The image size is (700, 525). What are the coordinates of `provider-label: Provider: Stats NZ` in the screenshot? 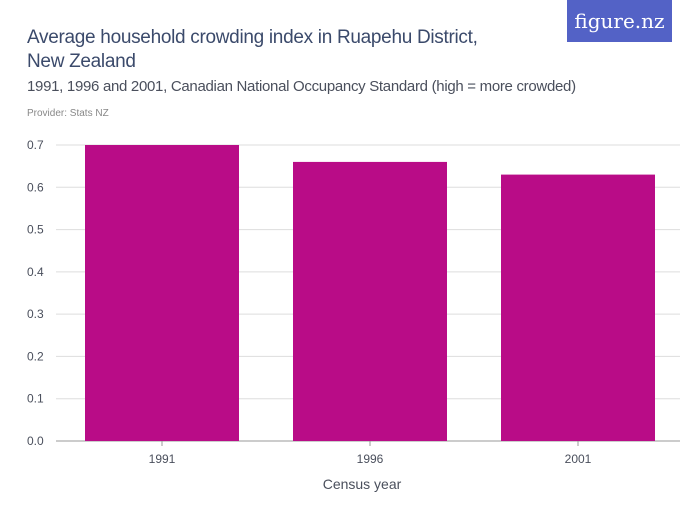 It's located at (68, 113).